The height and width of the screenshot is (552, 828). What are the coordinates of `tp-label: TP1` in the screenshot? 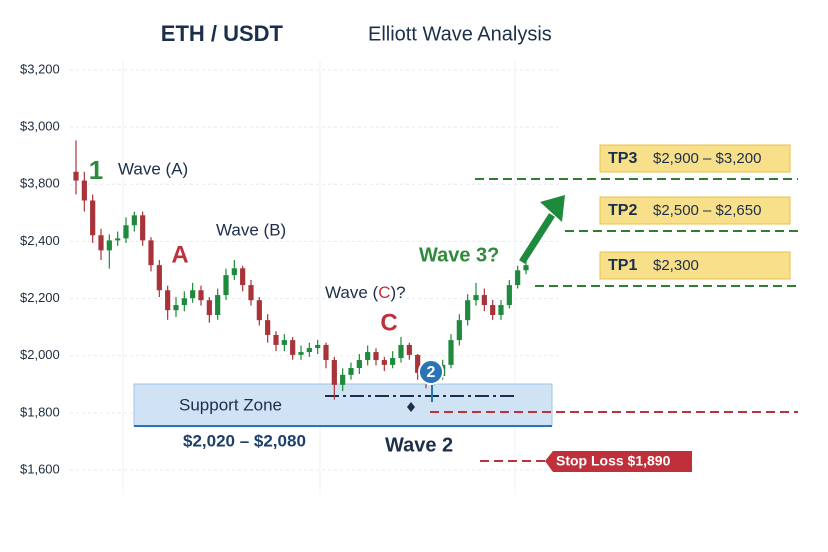 It's located at (622, 265).